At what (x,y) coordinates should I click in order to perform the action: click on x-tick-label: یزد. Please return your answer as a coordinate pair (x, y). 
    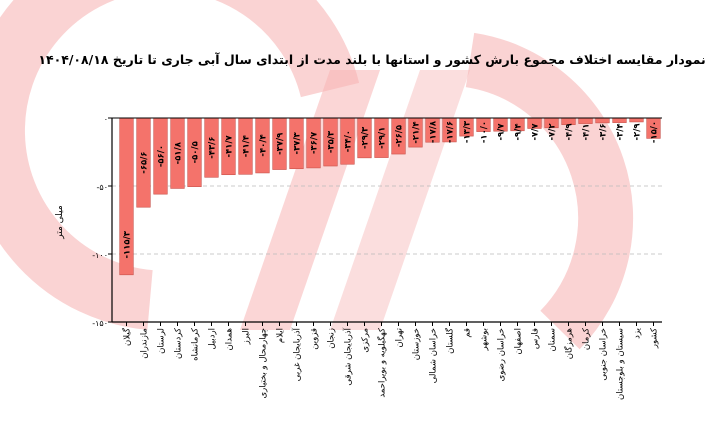
    Looking at the image, I should click on (638, 332).